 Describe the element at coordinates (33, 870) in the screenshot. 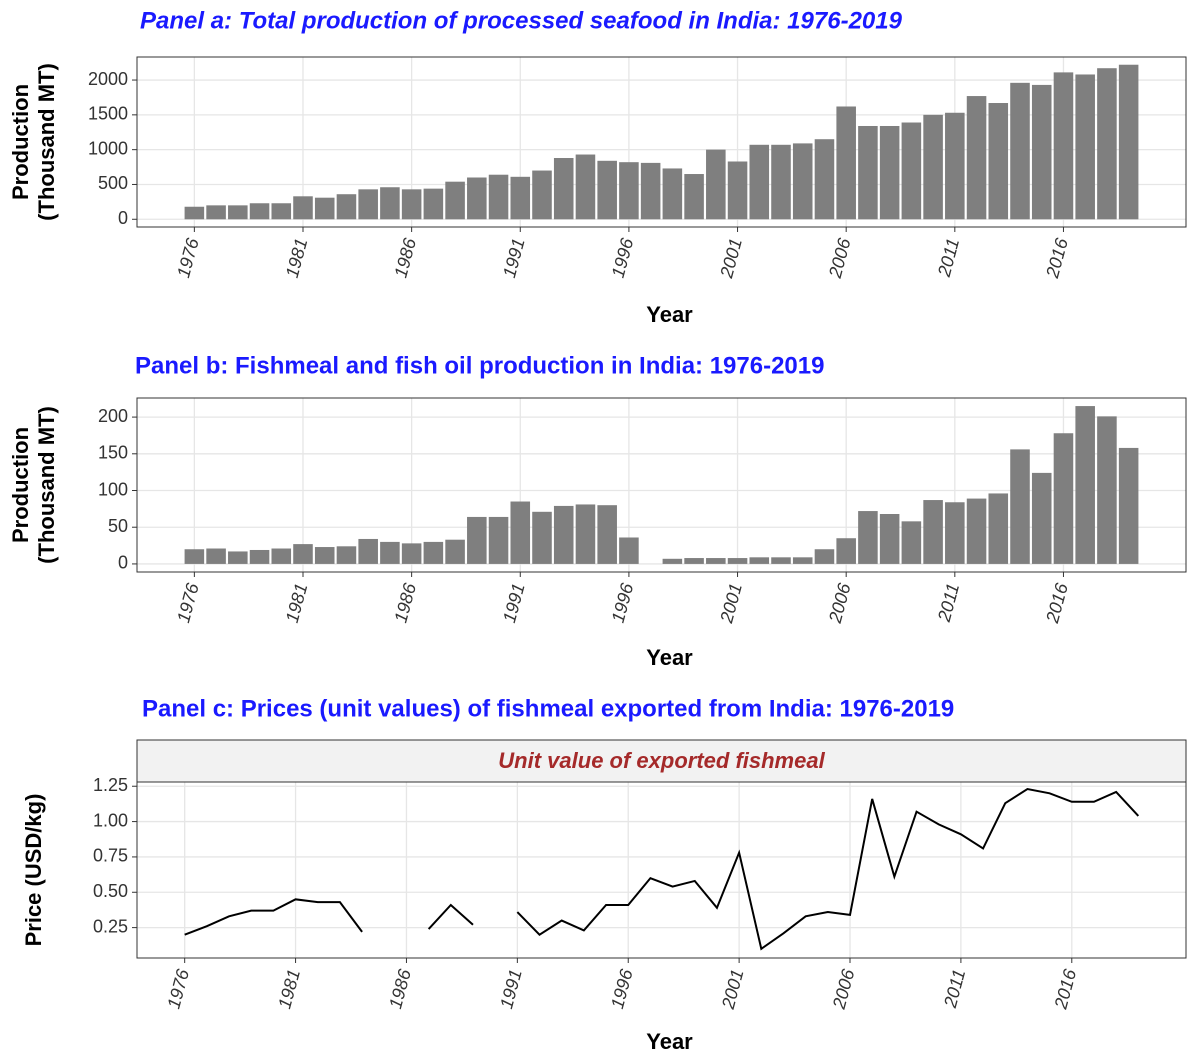

I see `y-axis-title: Price (USD/kg)` at that location.